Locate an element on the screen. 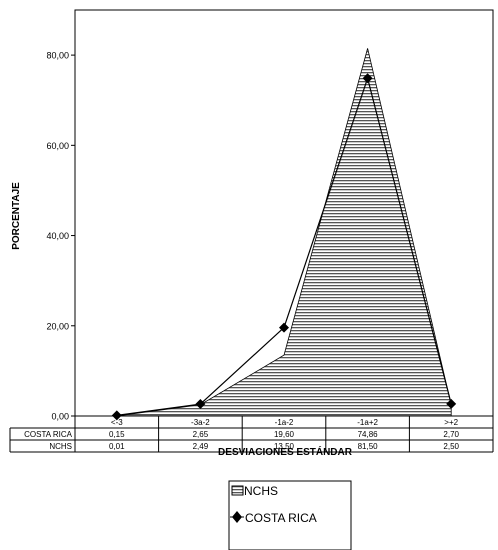 This screenshot has height=550, width=498. table-cell-costa-rica: 19,60 is located at coordinates (284, 434).